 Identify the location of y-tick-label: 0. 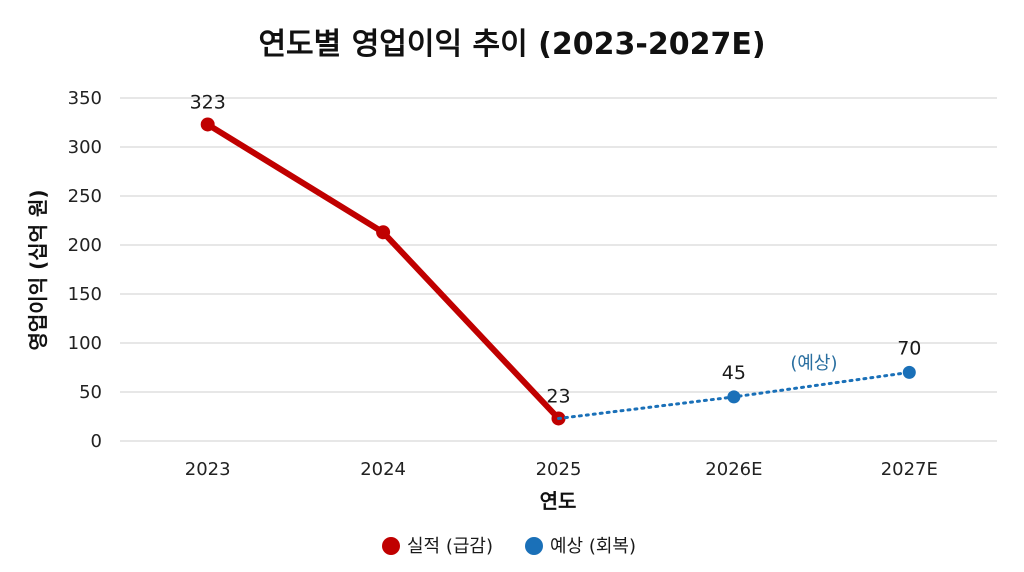
(96, 441).